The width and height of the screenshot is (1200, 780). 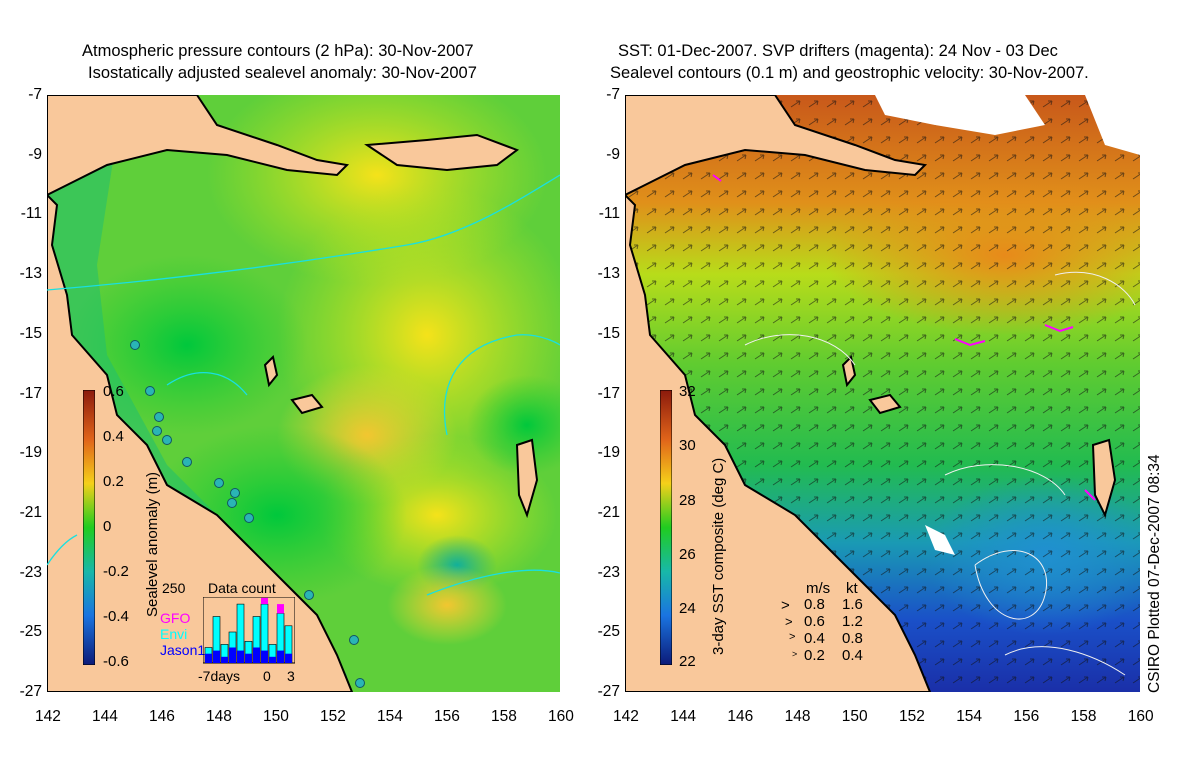 What do you see at coordinates (113, 436) in the screenshot?
I see `sealevel-colorbar-tick: 0.4` at bounding box center [113, 436].